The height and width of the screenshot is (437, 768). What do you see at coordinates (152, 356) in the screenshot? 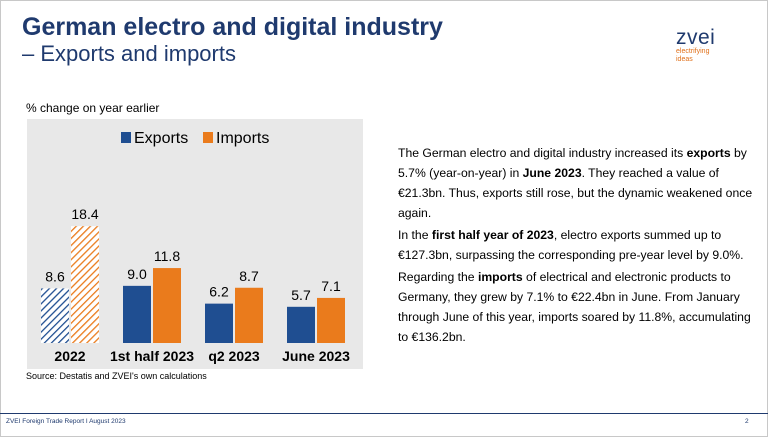
I see `category-label-1: 1st half 2023` at bounding box center [152, 356].